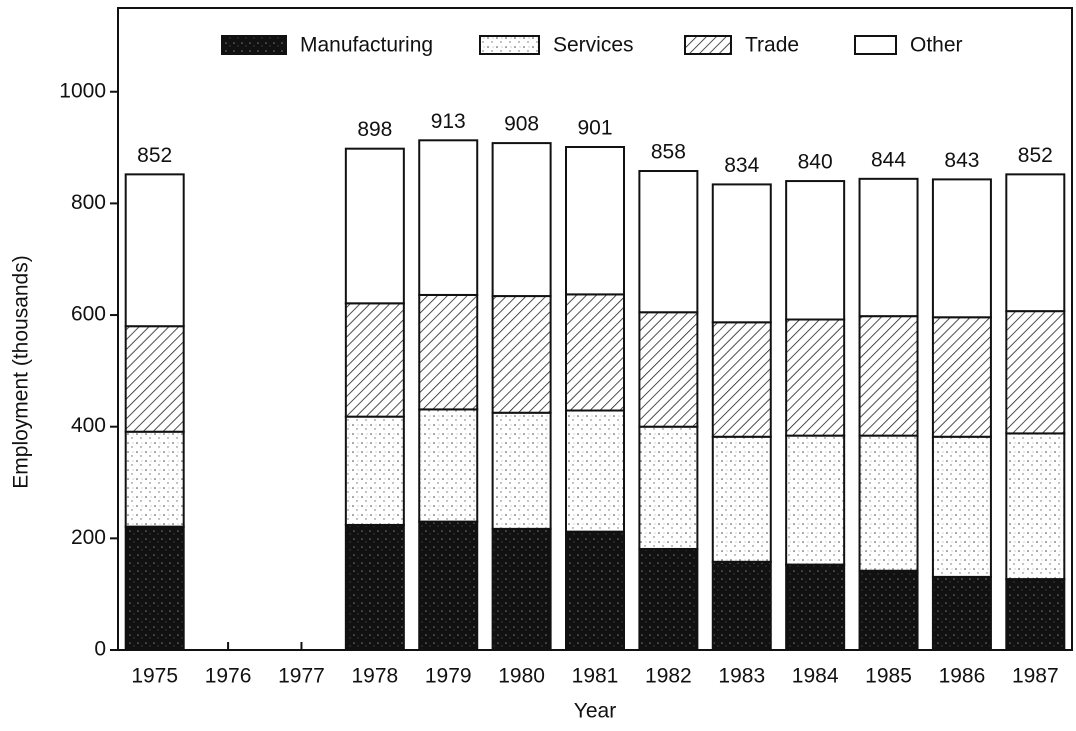 Image resolution: width=1076 pixels, height=731 pixels. I want to click on total-label: 901, so click(594, 128).